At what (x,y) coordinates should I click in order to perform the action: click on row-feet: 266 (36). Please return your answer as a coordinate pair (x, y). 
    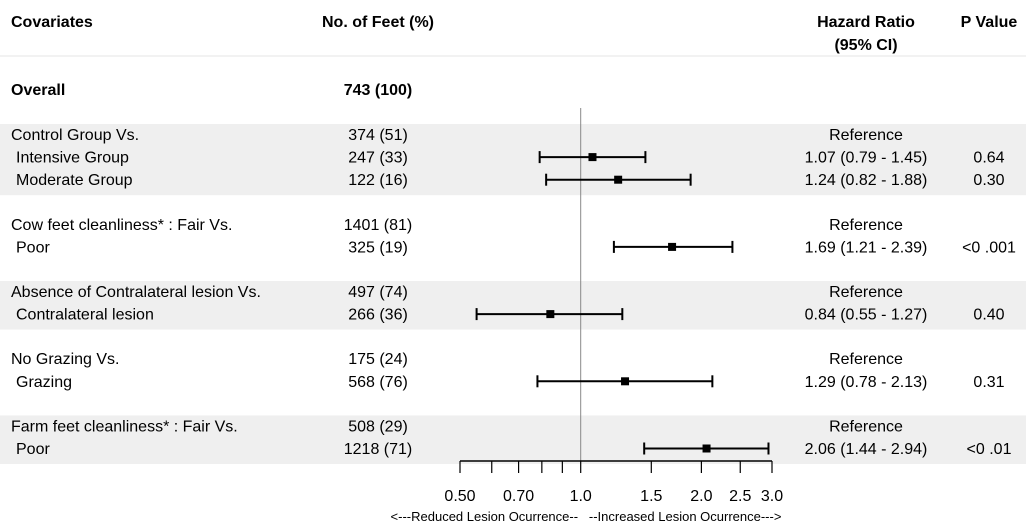
    Looking at the image, I should click on (378, 315).